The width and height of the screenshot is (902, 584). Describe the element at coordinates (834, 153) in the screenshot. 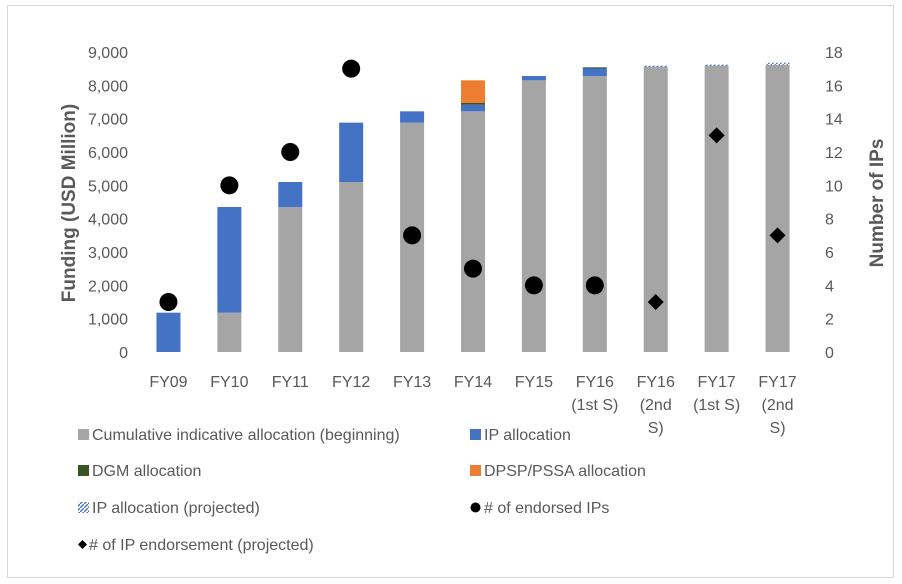

I see `y2-tick-label: 12` at that location.